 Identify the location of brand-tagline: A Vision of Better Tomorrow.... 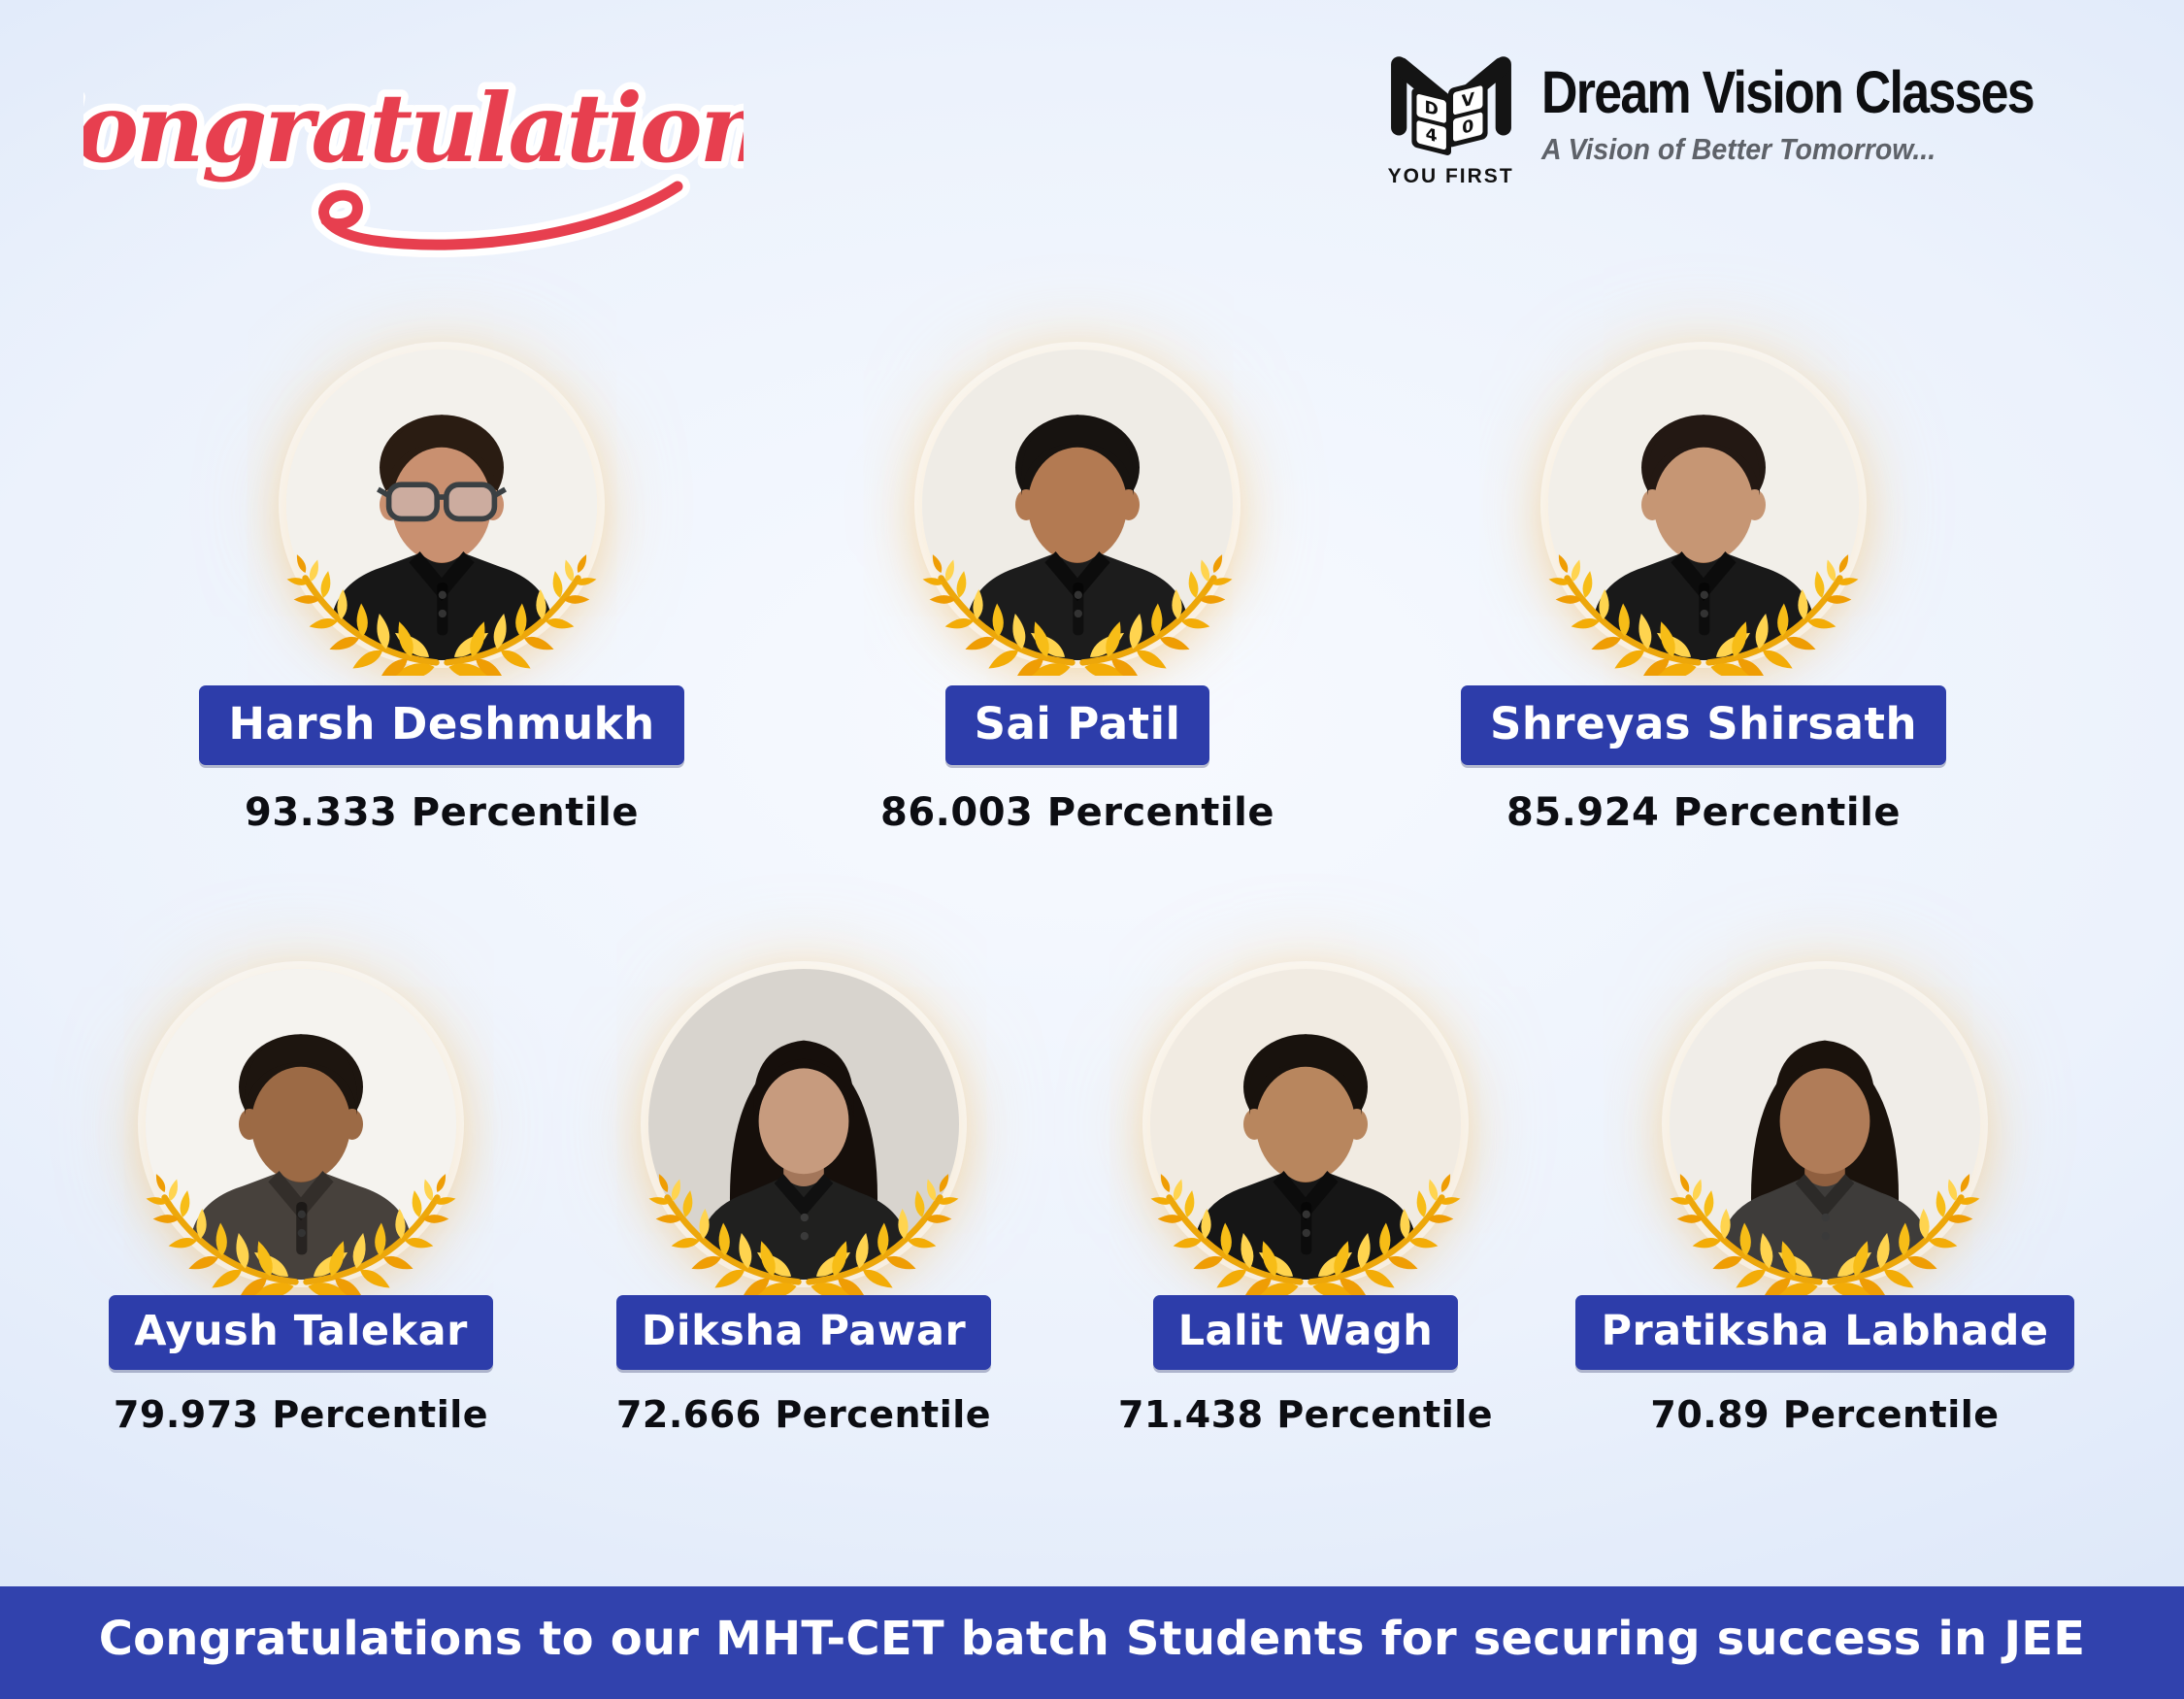
(1738, 149).